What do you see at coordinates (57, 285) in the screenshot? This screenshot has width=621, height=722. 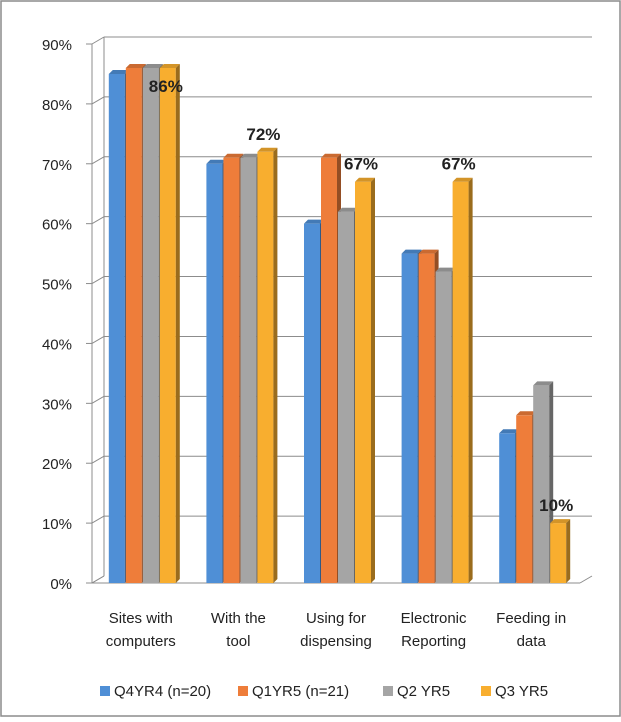 I see `y-tick-label: 50%` at bounding box center [57, 285].